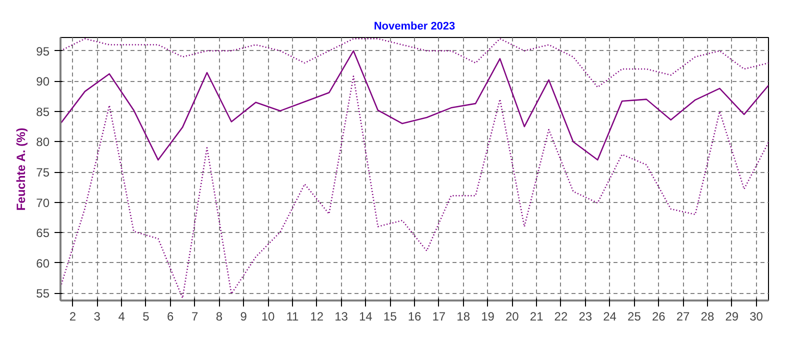  What do you see at coordinates (146, 317) in the screenshot?
I see `x-tick-label: 5` at bounding box center [146, 317].